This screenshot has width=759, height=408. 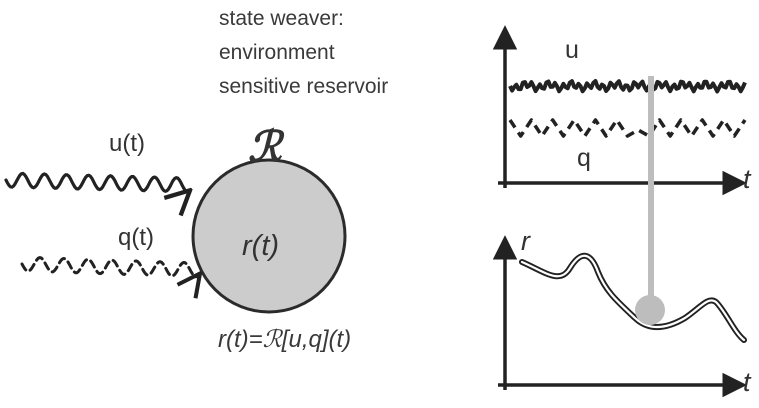 I want to click on u-input-wave, so click(x=97, y=181).